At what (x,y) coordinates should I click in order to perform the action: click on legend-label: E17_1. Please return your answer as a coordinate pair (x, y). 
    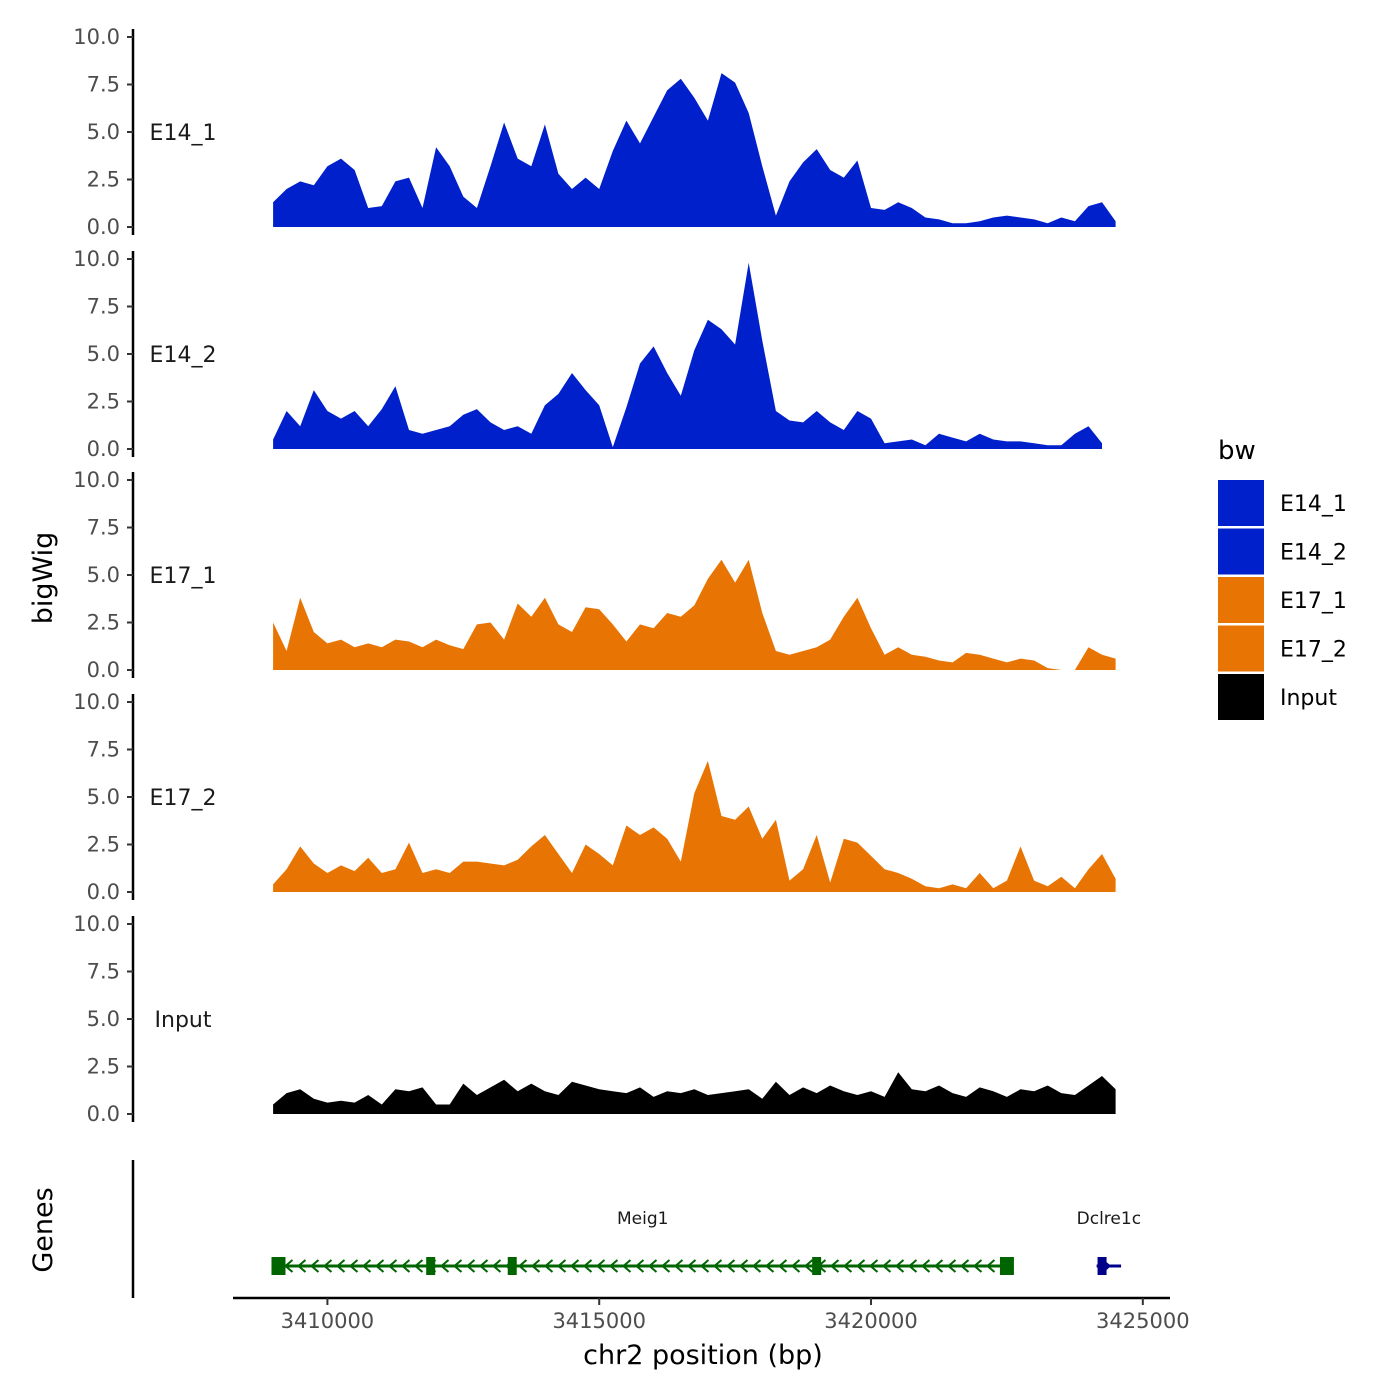
    Looking at the image, I should click on (1313, 601).